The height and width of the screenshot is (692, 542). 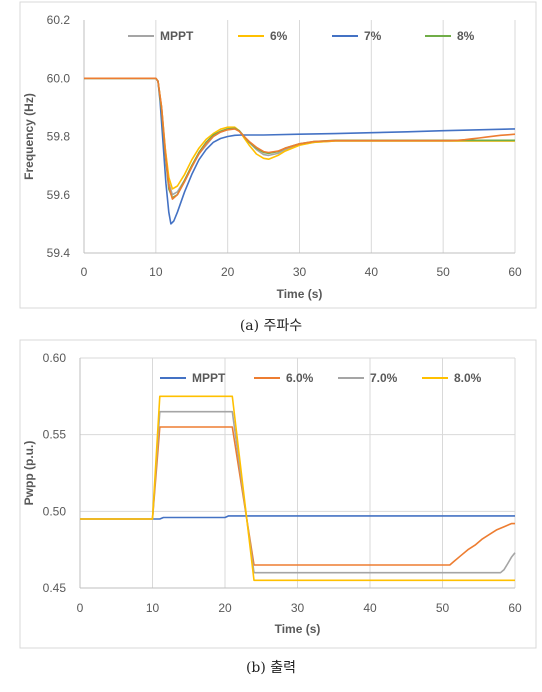 I want to click on legend-item: 6.0%, so click(x=284, y=378).